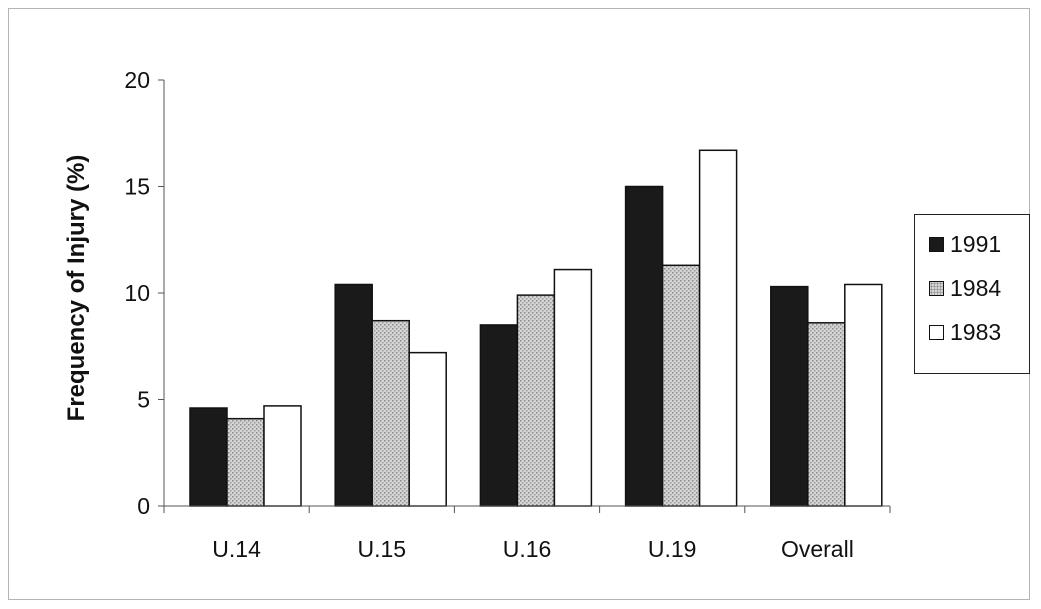 The image size is (1041, 609). What do you see at coordinates (789, 396) in the screenshot?
I see `bar-1991-overall` at bounding box center [789, 396].